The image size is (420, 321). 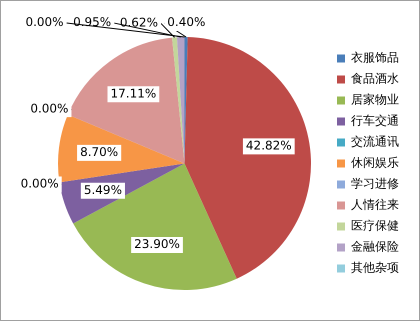 I want to click on legend-label: 人情往来, so click(x=375, y=205).